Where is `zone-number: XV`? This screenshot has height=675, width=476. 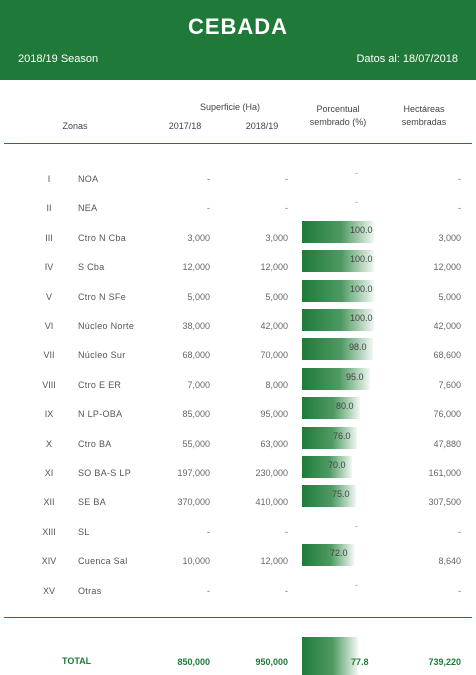 zone-number: XV is located at coordinates (48, 591).